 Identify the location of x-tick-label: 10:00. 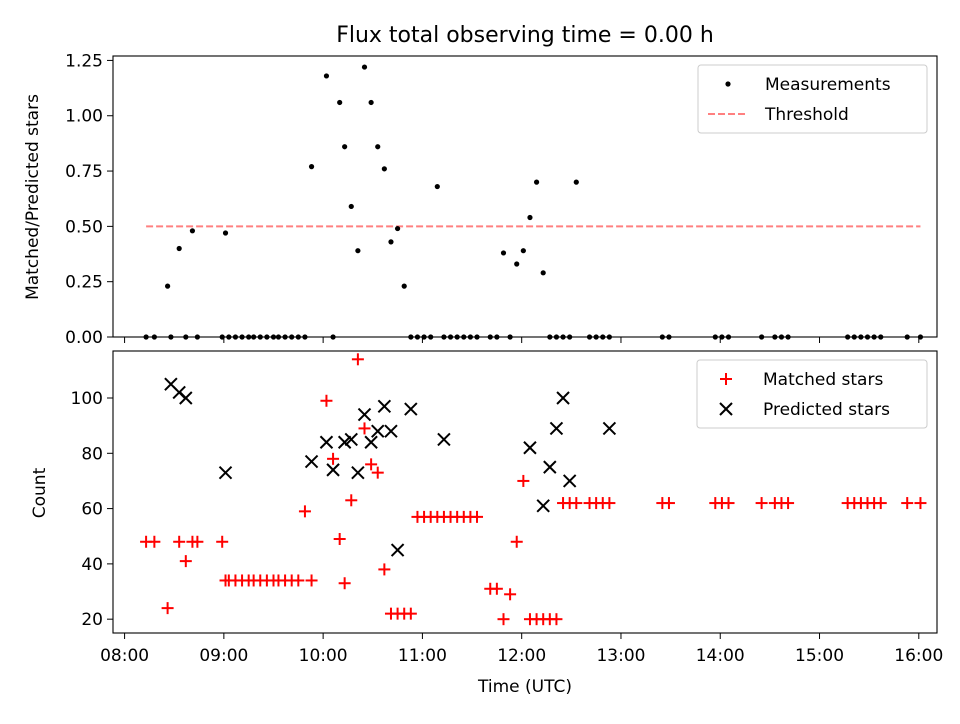
(323, 656).